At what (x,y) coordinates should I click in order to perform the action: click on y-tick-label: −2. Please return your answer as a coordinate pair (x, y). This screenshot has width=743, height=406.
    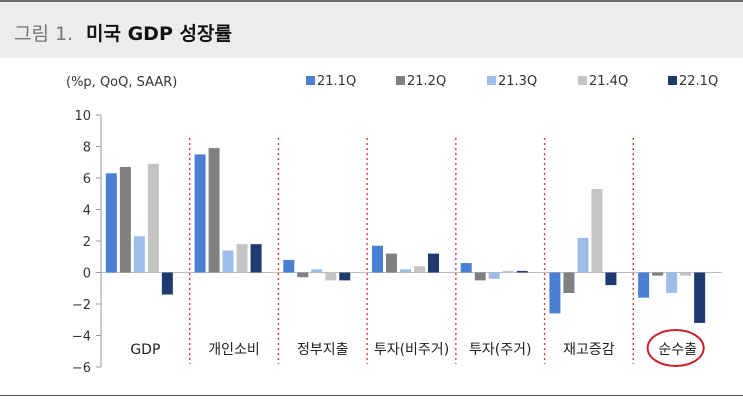
    Looking at the image, I should click on (81, 305).